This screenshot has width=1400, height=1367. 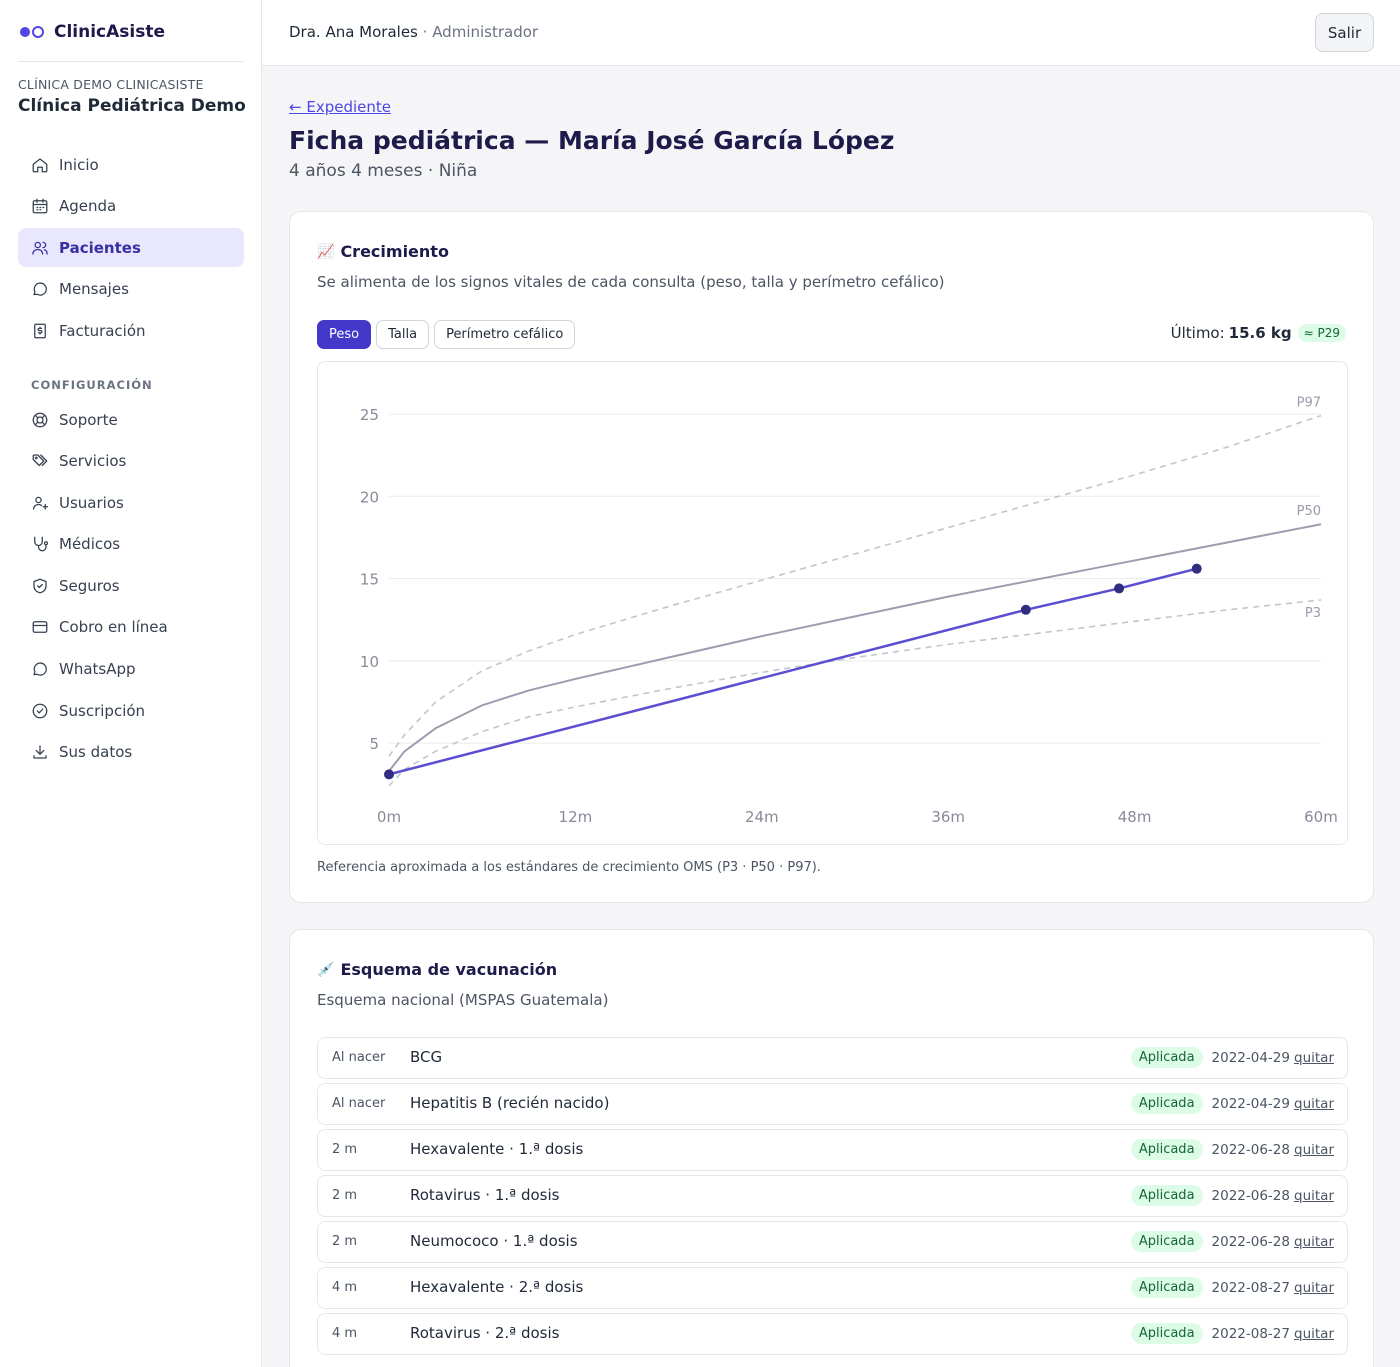 I want to click on logout-button: Salir, so click(x=1344, y=32).